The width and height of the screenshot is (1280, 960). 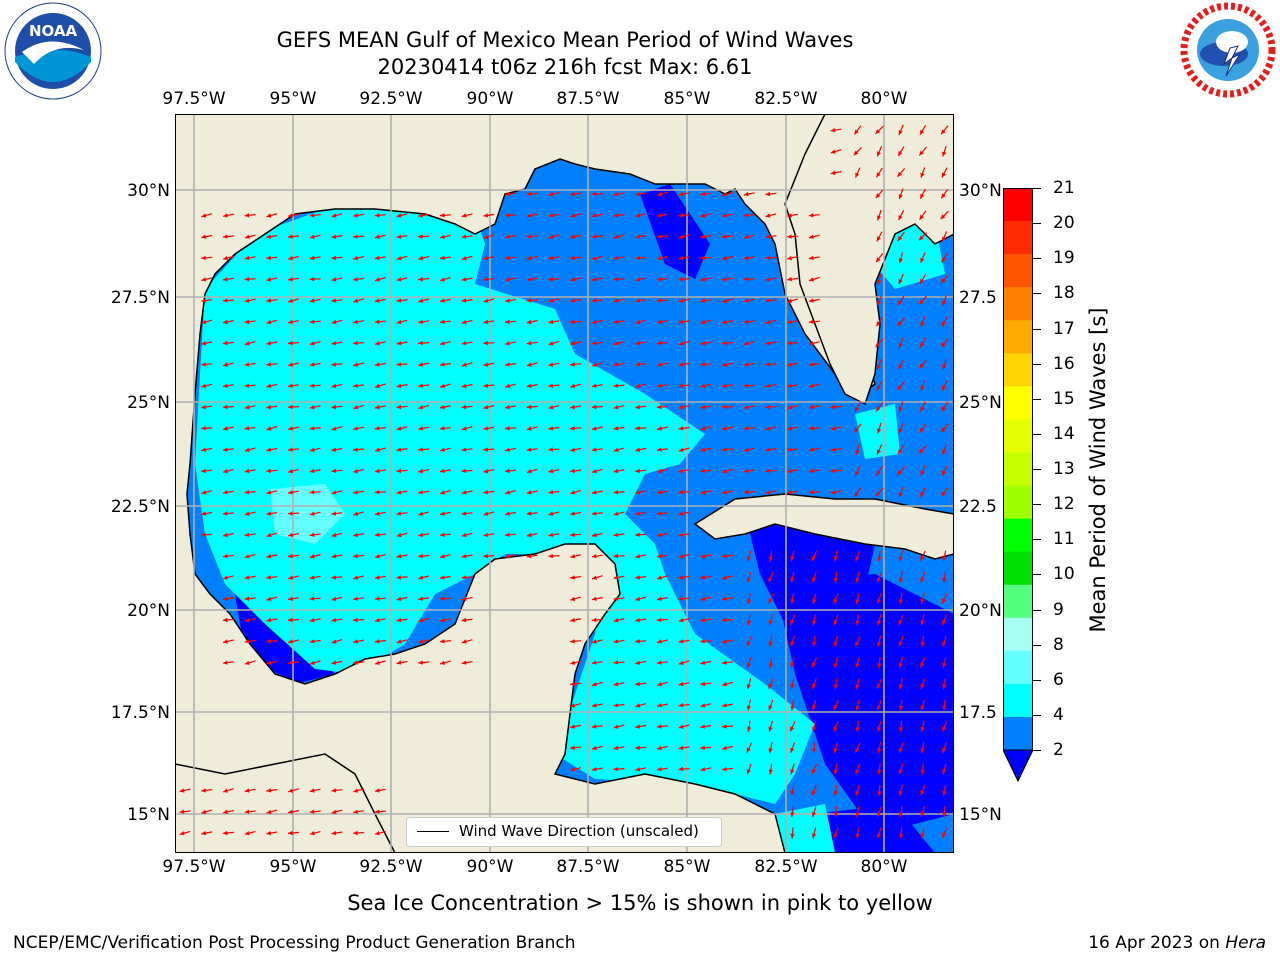 What do you see at coordinates (1037, 680) in the screenshot?
I see `colorbar-tick-mark` at bounding box center [1037, 680].